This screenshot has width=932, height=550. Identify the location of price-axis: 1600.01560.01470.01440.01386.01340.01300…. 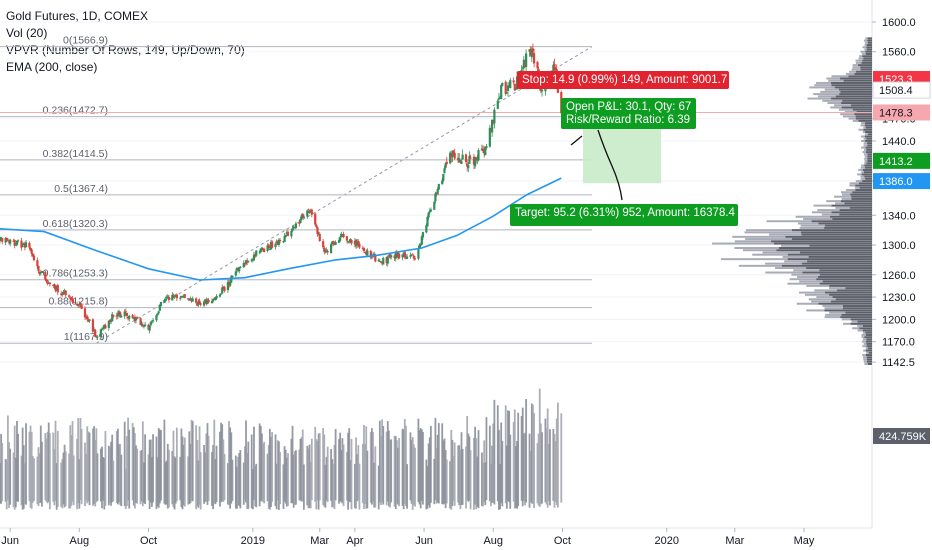
(902, 264).